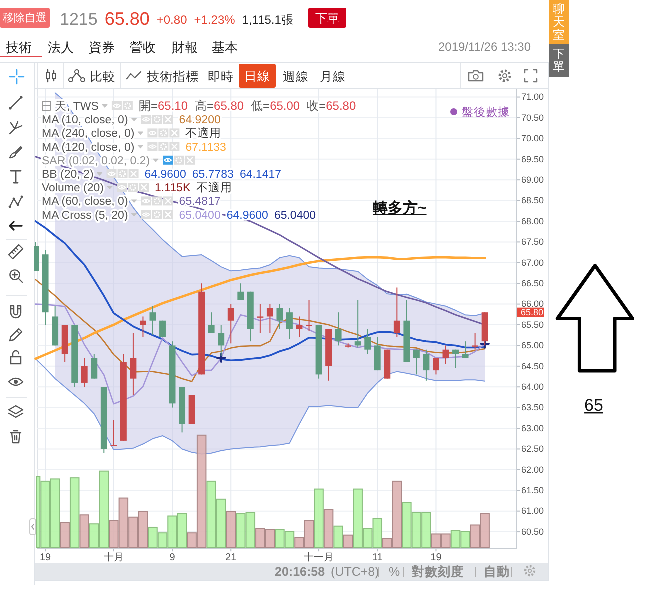 The height and width of the screenshot is (600, 650). Describe the element at coordinates (437, 571) in the screenshot. I see `text: 對數刻度` at that location.